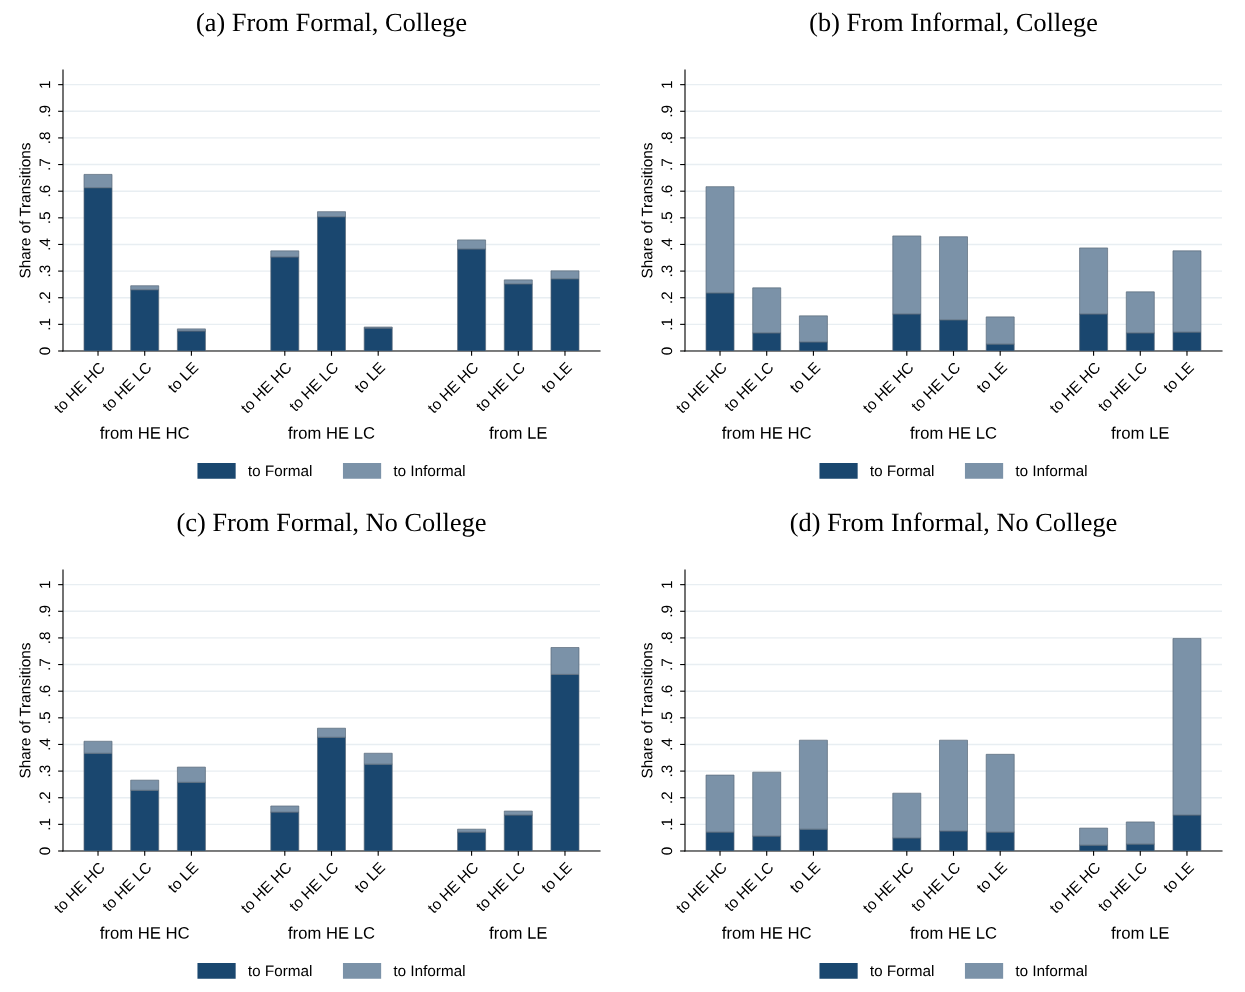  What do you see at coordinates (331, 524) in the screenshot?
I see `chart-title: (c) From Formal, No College` at bounding box center [331, 524].